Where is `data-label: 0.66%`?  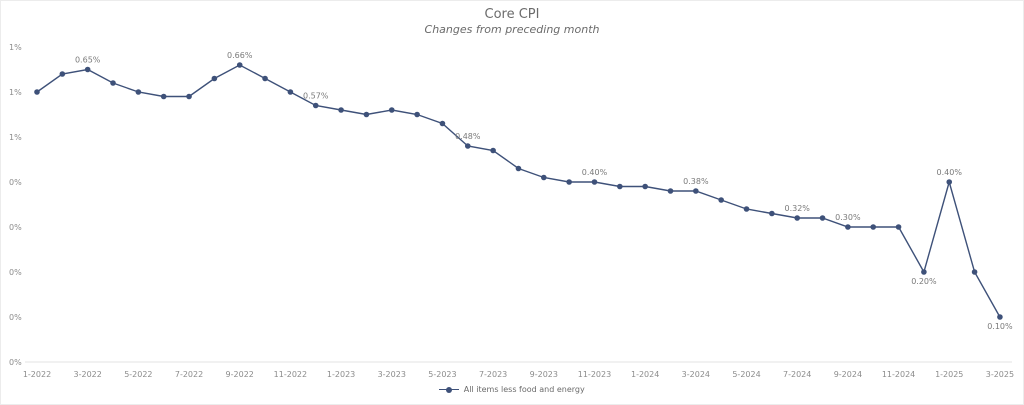
data-label: 0.66% is located at coordinates (240, 55).